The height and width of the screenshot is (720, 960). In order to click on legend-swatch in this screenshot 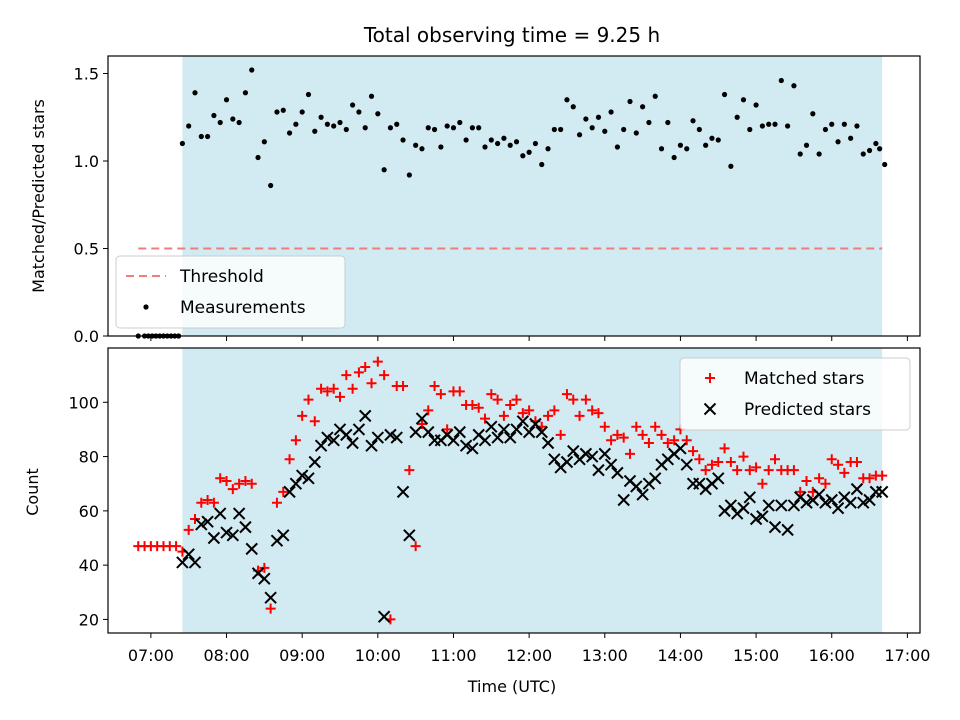, I will do `click(710, 409)`.